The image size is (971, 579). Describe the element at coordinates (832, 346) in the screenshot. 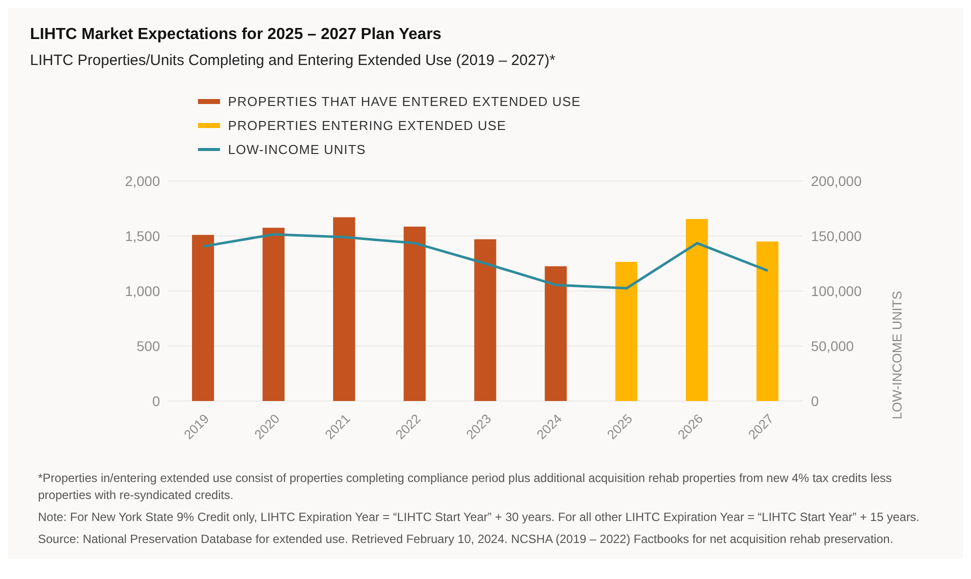

I see `y2-tick-label: 50,000` at that location.